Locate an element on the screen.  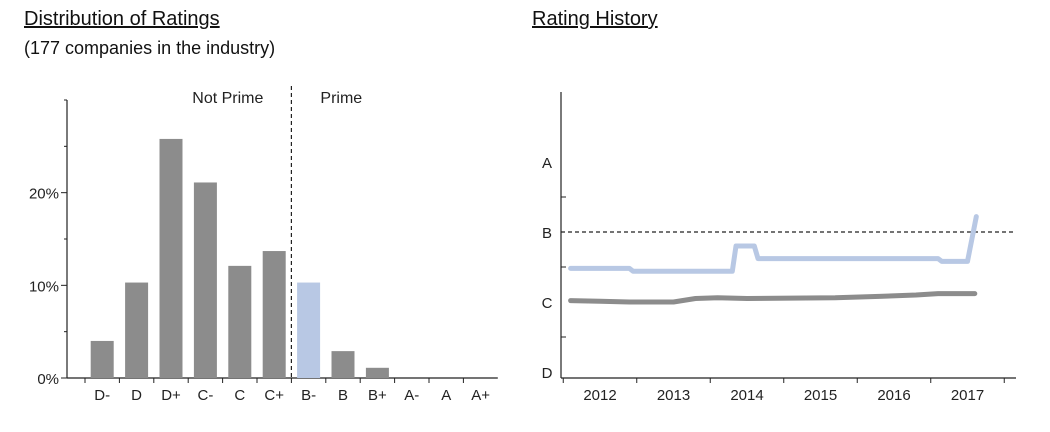
history-x-tick-label: 2016 is located at coordinates (893, 395).